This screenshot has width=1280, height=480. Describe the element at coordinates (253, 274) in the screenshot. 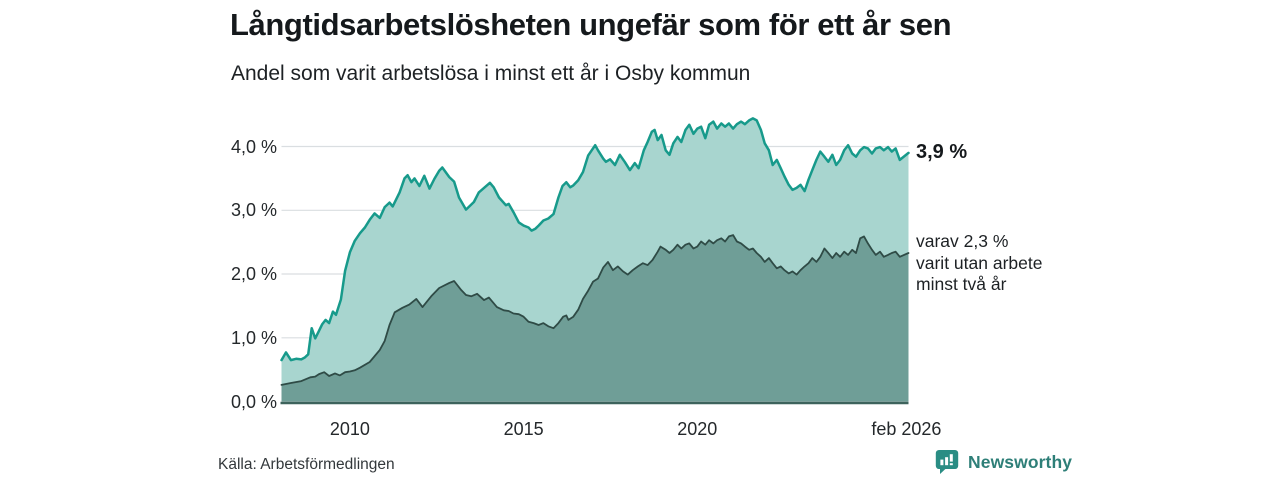

I see `y-tick-label: 2,0 %` at that location.